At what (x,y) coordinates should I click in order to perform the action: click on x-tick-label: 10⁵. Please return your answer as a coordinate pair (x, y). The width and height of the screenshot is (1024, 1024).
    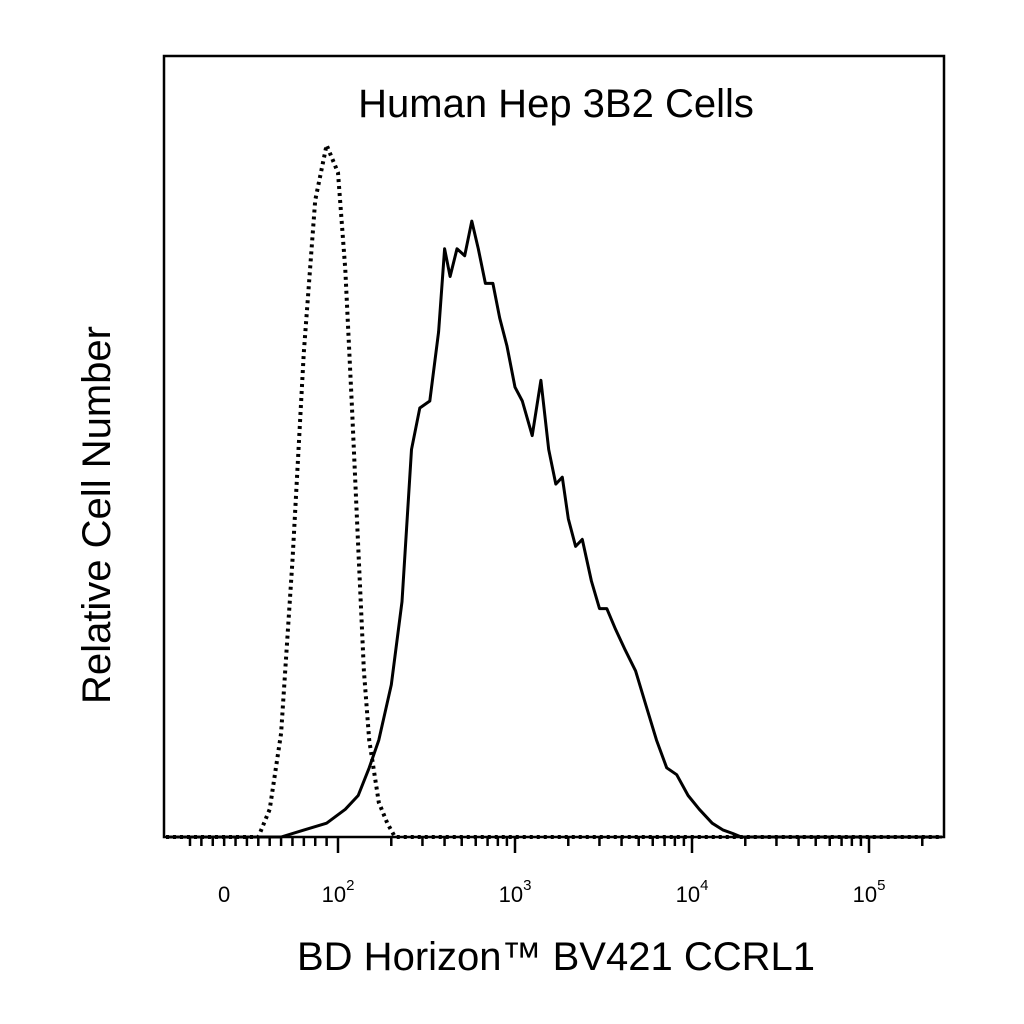
    Looking at the image, I should click on (869, 892).